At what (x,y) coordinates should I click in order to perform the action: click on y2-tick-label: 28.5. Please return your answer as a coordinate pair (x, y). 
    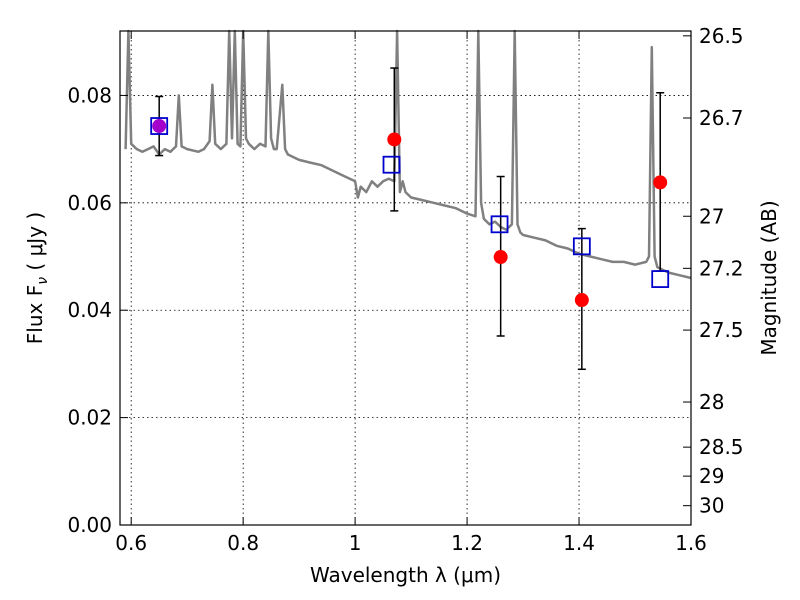
    Looking at the image, I should click on (721, 447).